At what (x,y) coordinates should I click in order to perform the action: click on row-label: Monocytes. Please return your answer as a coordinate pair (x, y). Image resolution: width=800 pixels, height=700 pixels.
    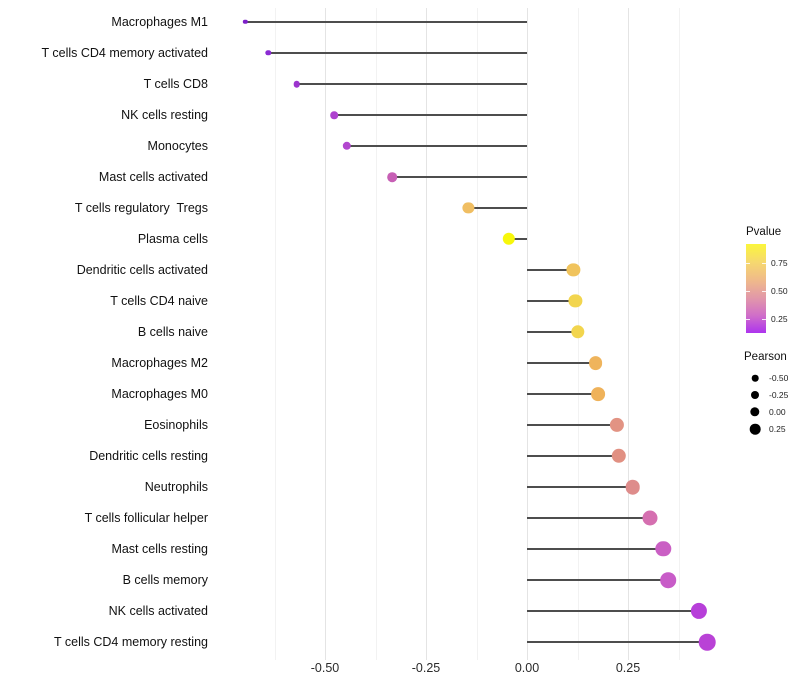
    Looking at the image, I should click on (177, 146).